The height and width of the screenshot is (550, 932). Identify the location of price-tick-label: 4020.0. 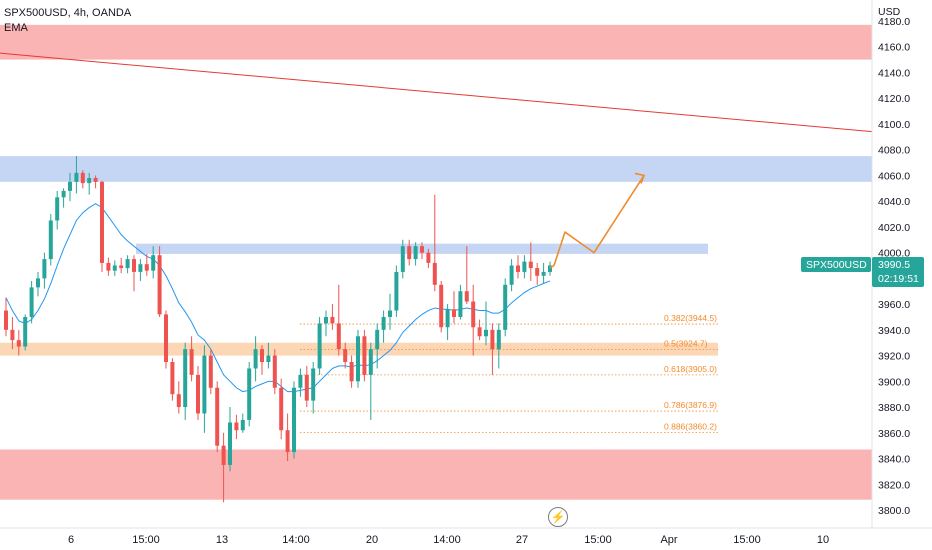
(894, 228).